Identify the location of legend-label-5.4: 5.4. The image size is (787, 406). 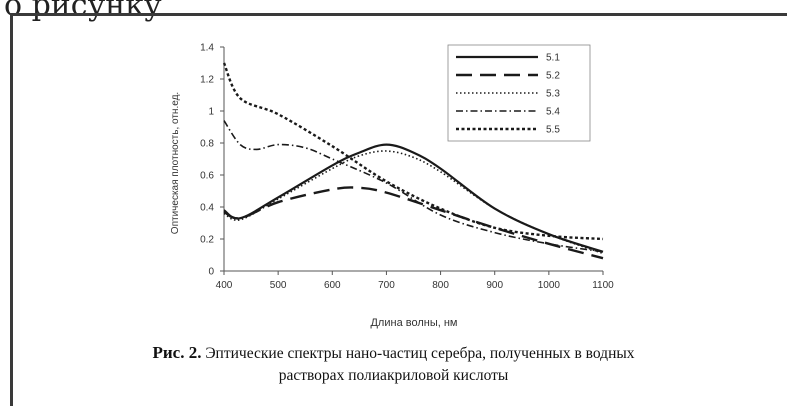
(553, 112).